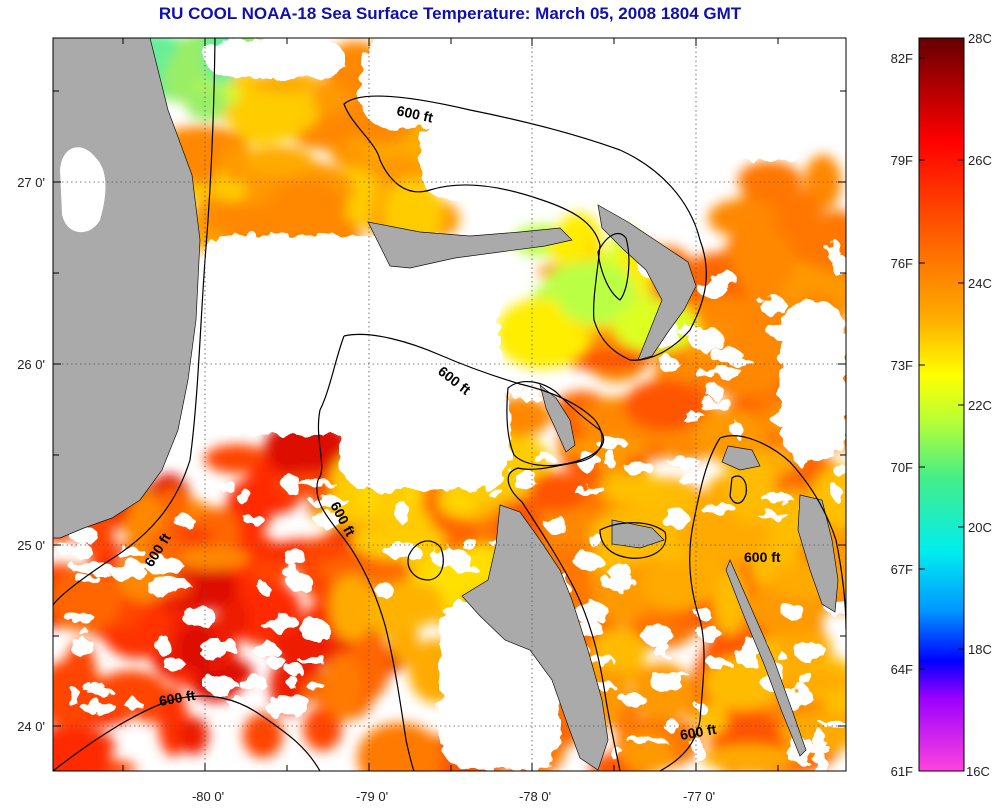 This screenshot has height=809, width=1000. I want to click on lat-tick-label: 26 0', so click(31, 364).